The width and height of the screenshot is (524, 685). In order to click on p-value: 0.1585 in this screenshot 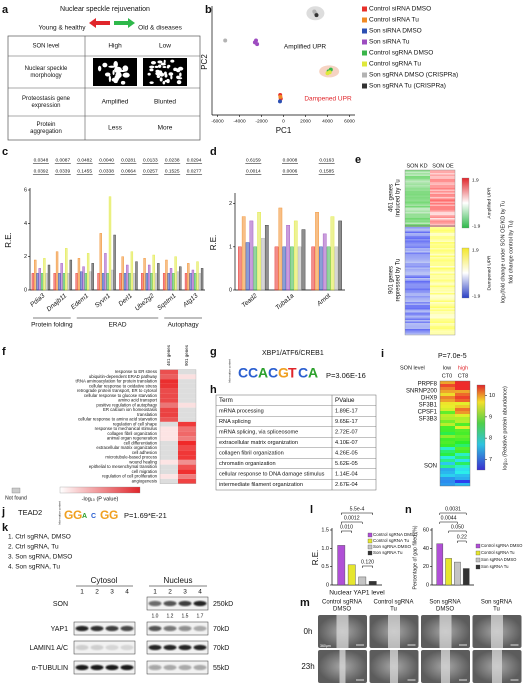, I will do `click(326, 171)`.